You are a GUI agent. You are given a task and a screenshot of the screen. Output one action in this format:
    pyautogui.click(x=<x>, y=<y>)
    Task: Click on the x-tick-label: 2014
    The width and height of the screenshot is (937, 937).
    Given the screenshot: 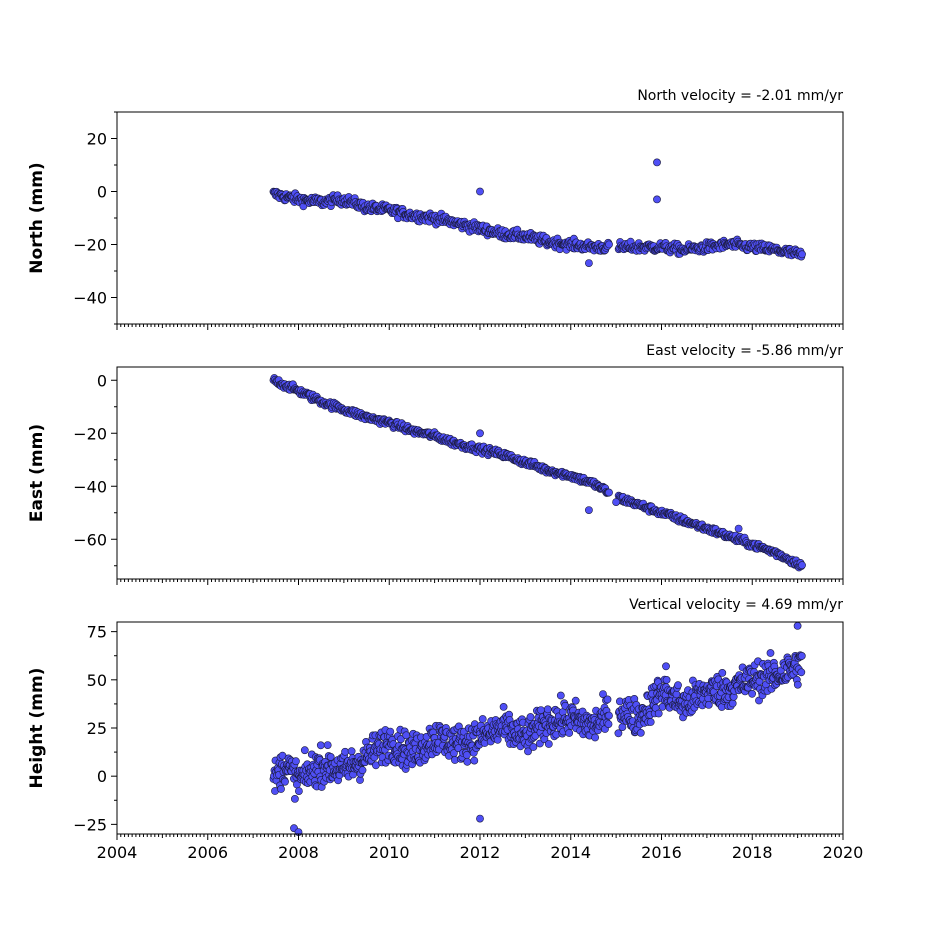 What is the action you would take?
    pyautogui.click(x=570, y=852)
    